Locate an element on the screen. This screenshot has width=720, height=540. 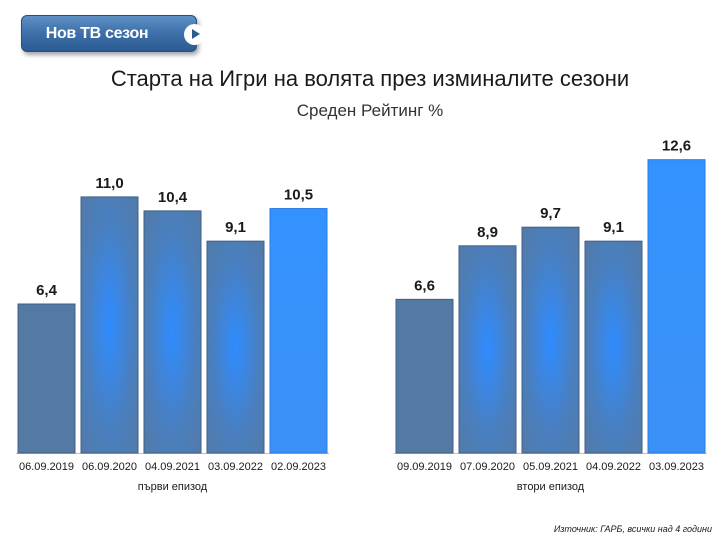
data-label: 9,7 is located at coordinates (550, 213).